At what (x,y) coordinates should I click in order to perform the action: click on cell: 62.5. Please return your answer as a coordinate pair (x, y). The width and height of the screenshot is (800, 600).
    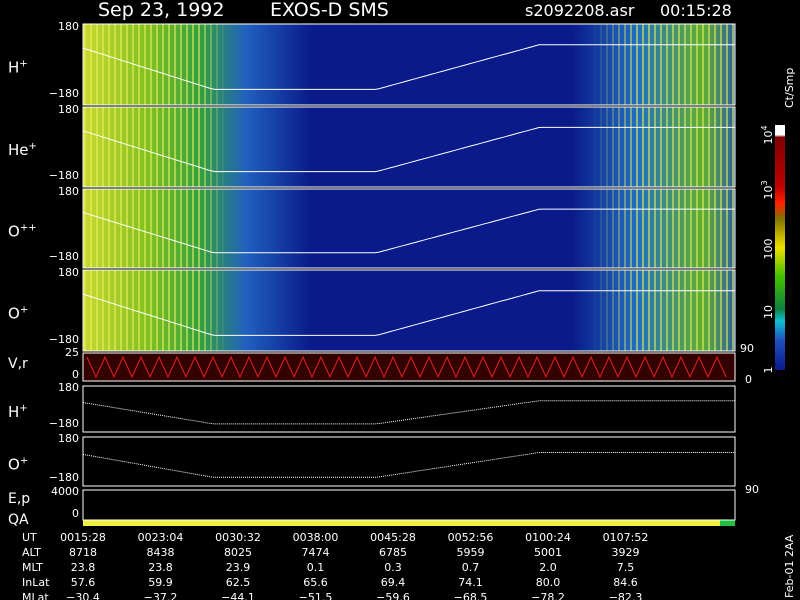
    Looking at the image, I should click on (238, 582).